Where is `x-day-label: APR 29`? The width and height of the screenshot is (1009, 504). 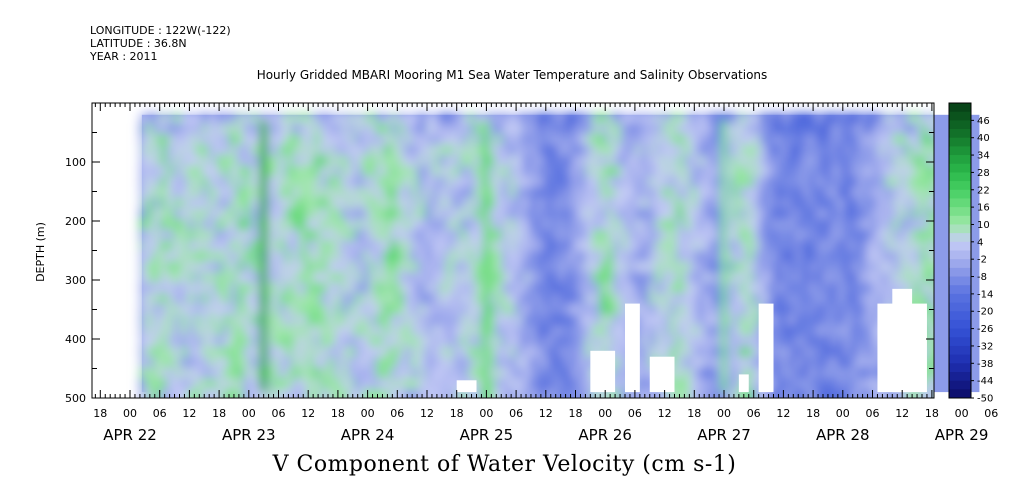
x-day-label: APR 29 is located at coordinates (962, 435).